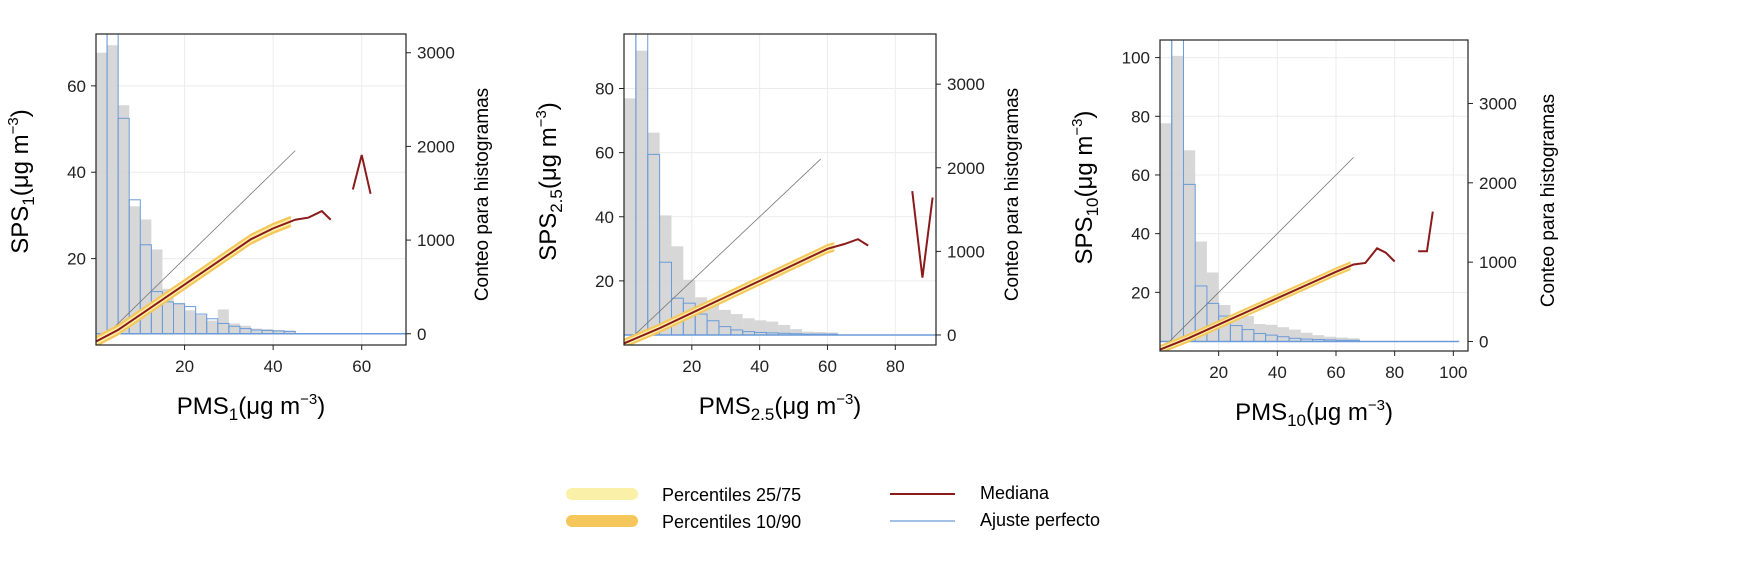 The height and width of the screenshot is (581, 1737). Describe the element at coordinates (1040, 520) in the screenshot. I see `legend-label-perfect-fit: Ajuste perfecto` at that location.